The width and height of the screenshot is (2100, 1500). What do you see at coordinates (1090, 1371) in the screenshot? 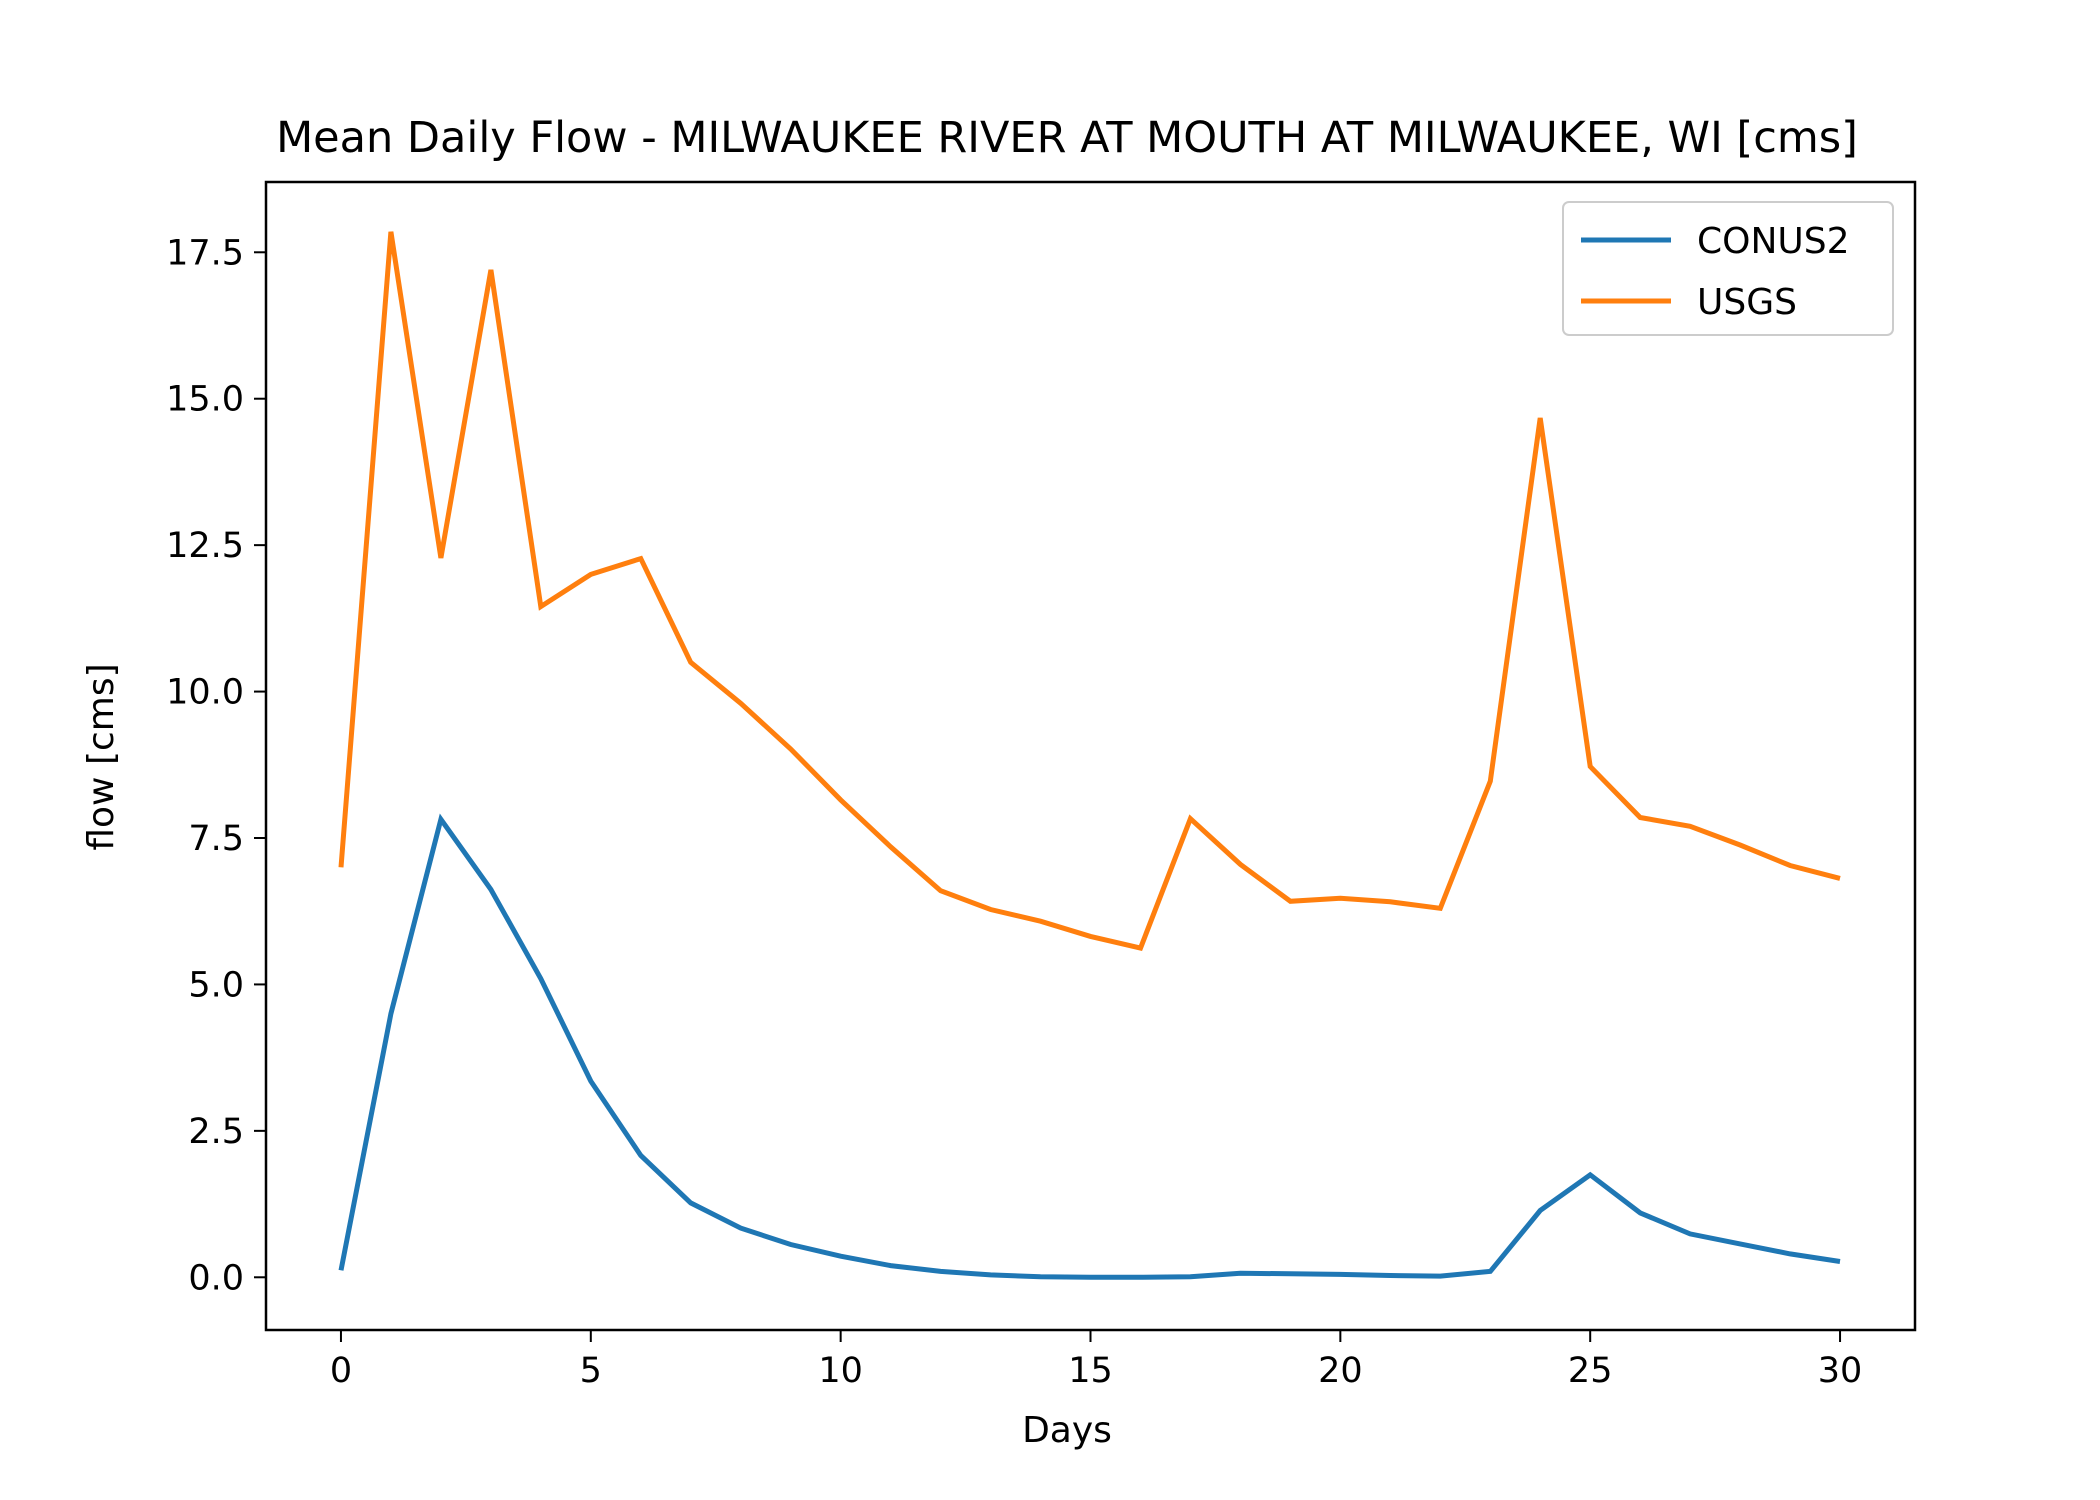
I see `x-tick-label: 15` at bounding box center [1090, 1371].